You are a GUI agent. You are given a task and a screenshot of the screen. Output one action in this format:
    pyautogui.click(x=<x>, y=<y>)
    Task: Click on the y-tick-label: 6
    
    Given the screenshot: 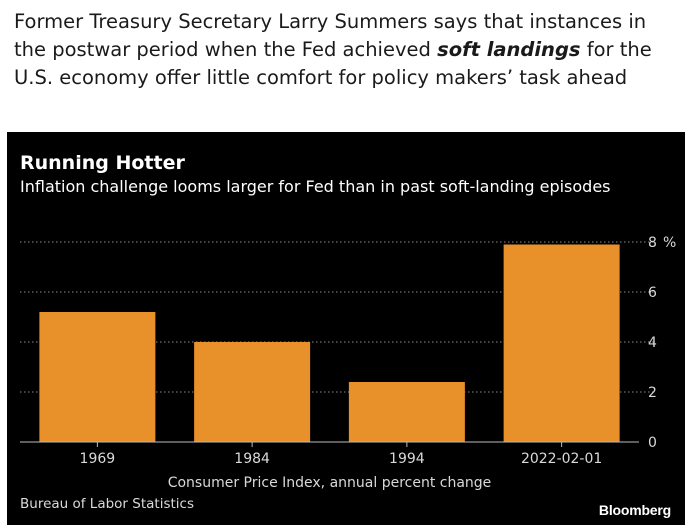 What is the action you would take?
    pyautogui.click(x=652, y=293)
    